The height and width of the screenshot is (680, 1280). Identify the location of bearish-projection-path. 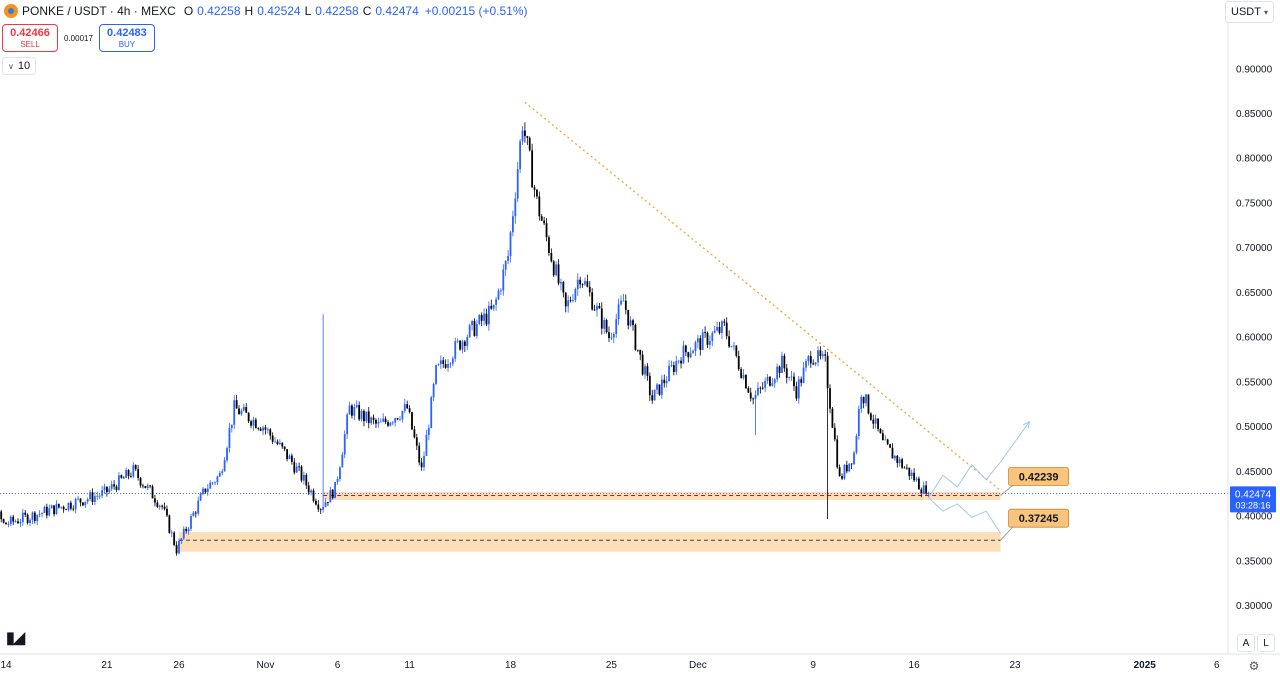
(965, 515).